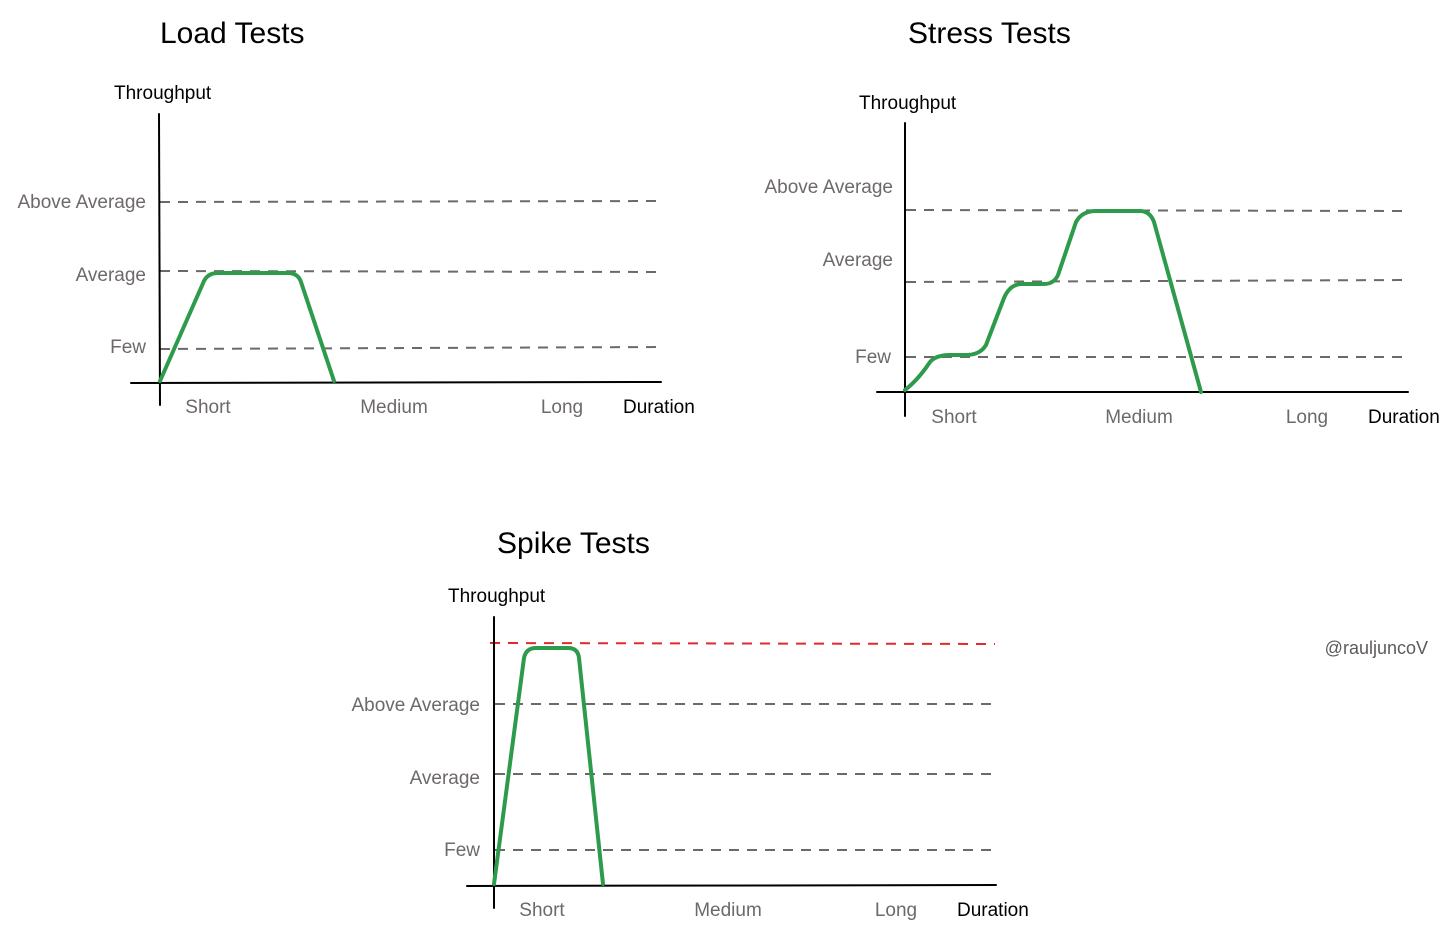  Describe the element at coordinates (81, 202) in the screenshot. I see `load-tests-level-above-average: Above Average` at that location.